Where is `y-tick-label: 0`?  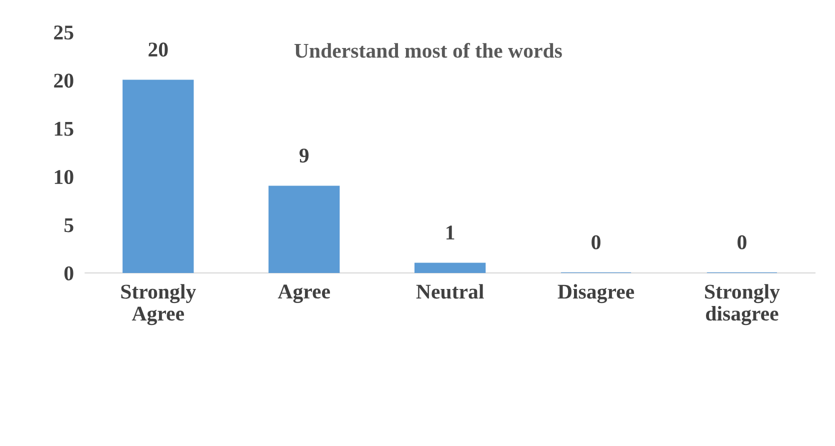 y-tick-label: 0 is located at coordinates (69, 273).